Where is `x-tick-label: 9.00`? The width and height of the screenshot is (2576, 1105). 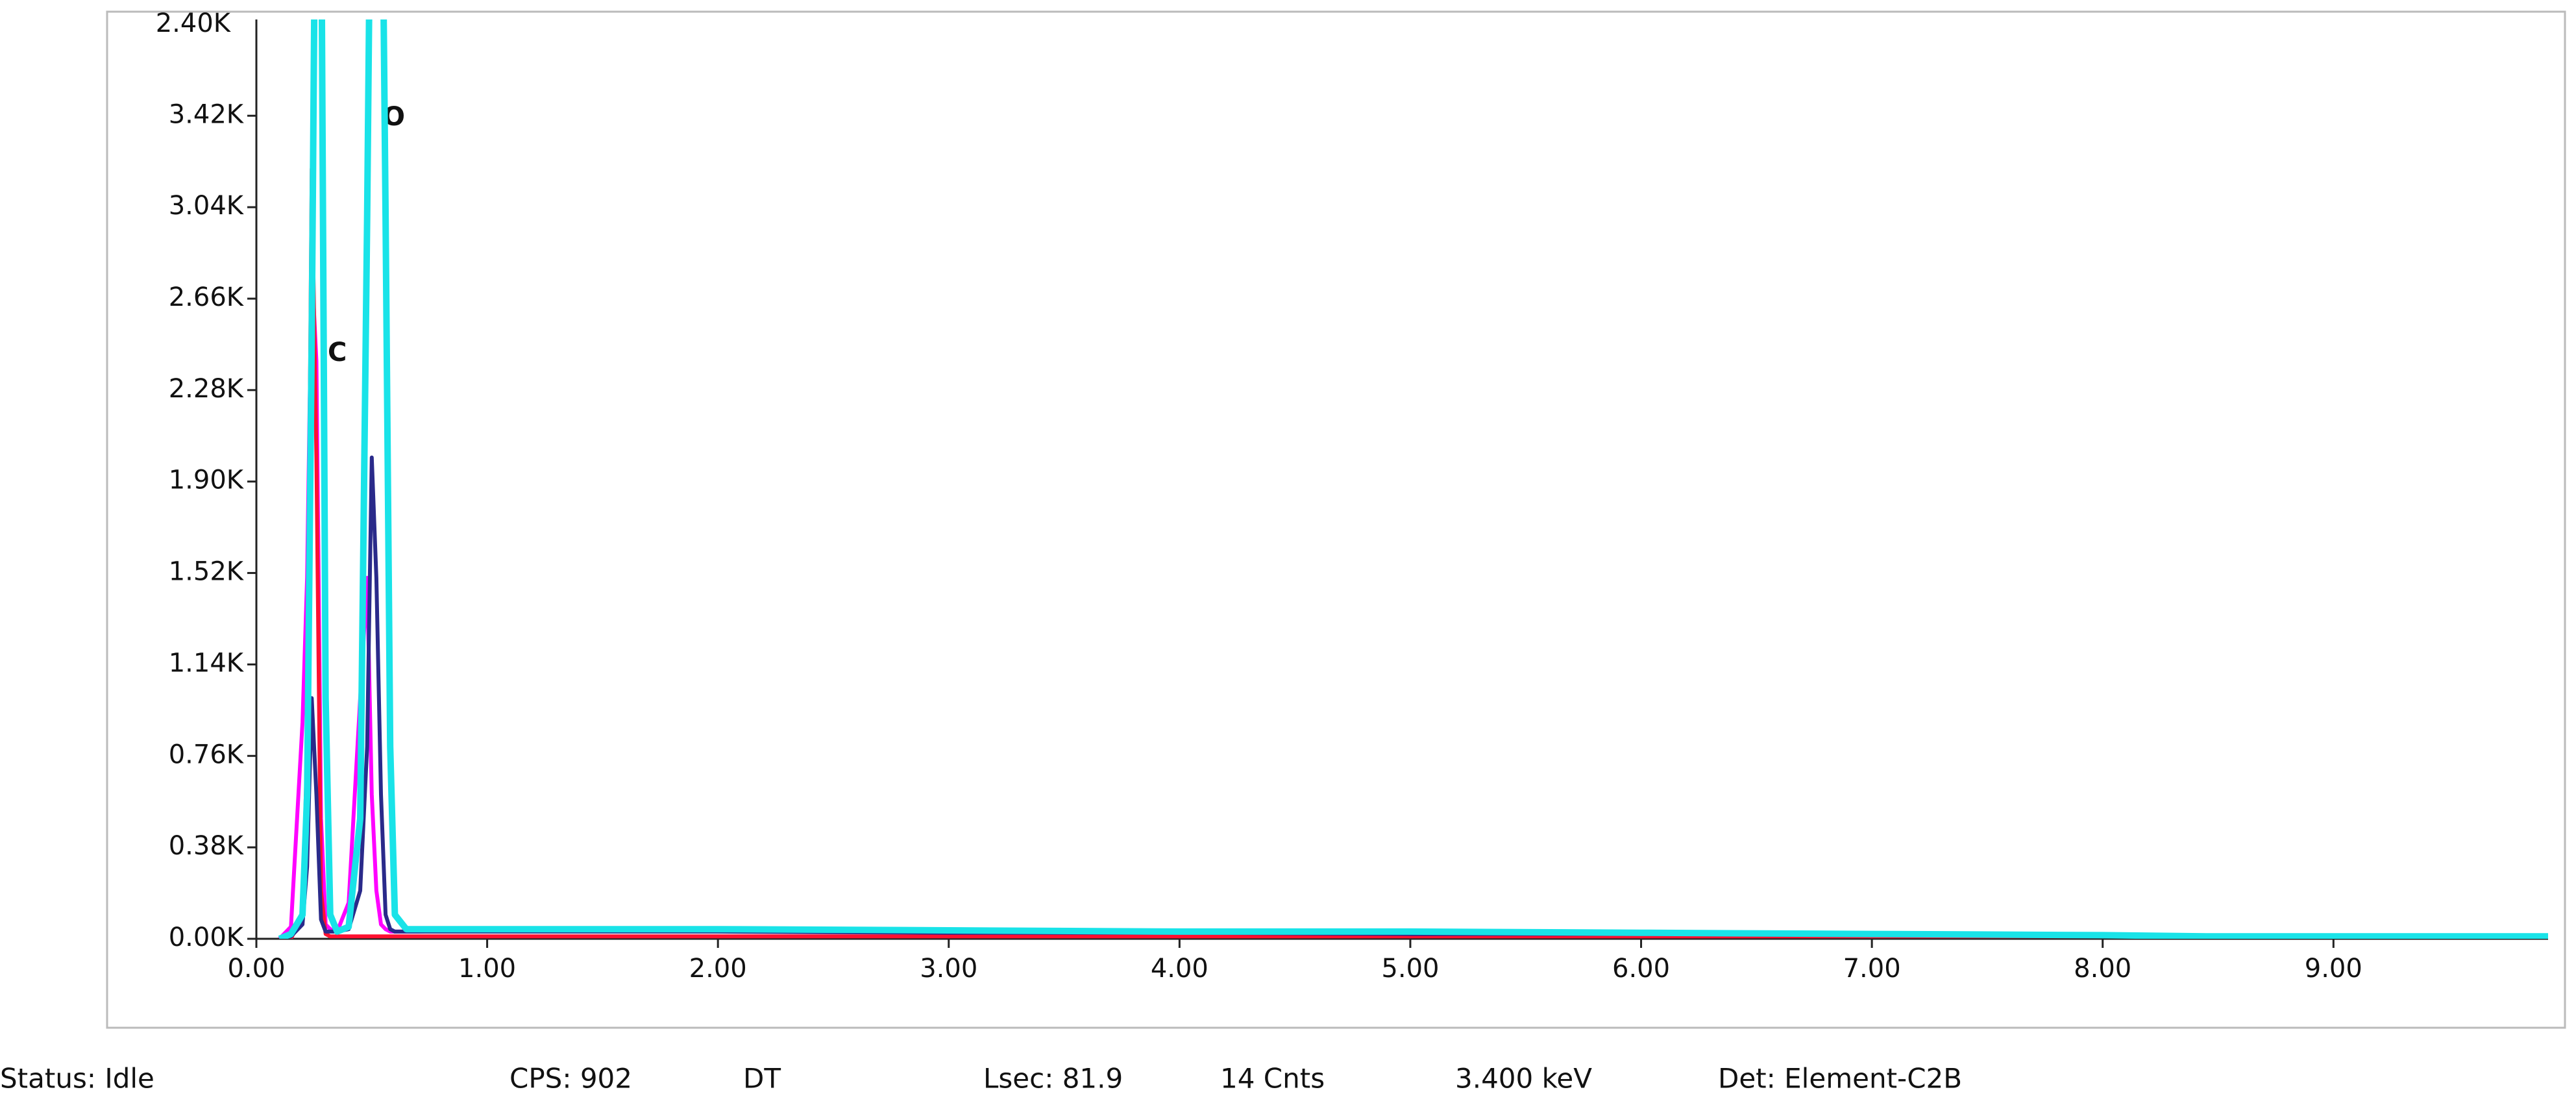 x-tick-label: 9.00 is located at coordinates (2333, 969).